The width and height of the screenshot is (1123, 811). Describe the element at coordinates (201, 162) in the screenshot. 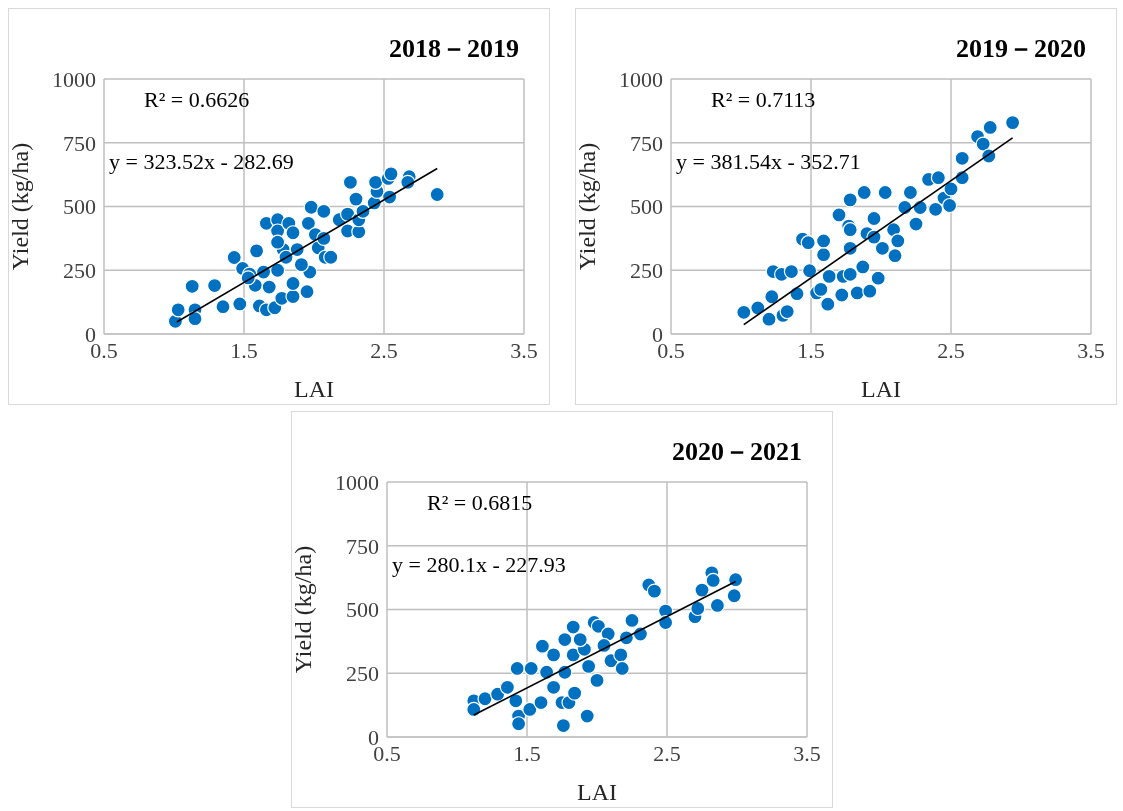

I see `annotation: y = 323.52x - 282.69` at that location.